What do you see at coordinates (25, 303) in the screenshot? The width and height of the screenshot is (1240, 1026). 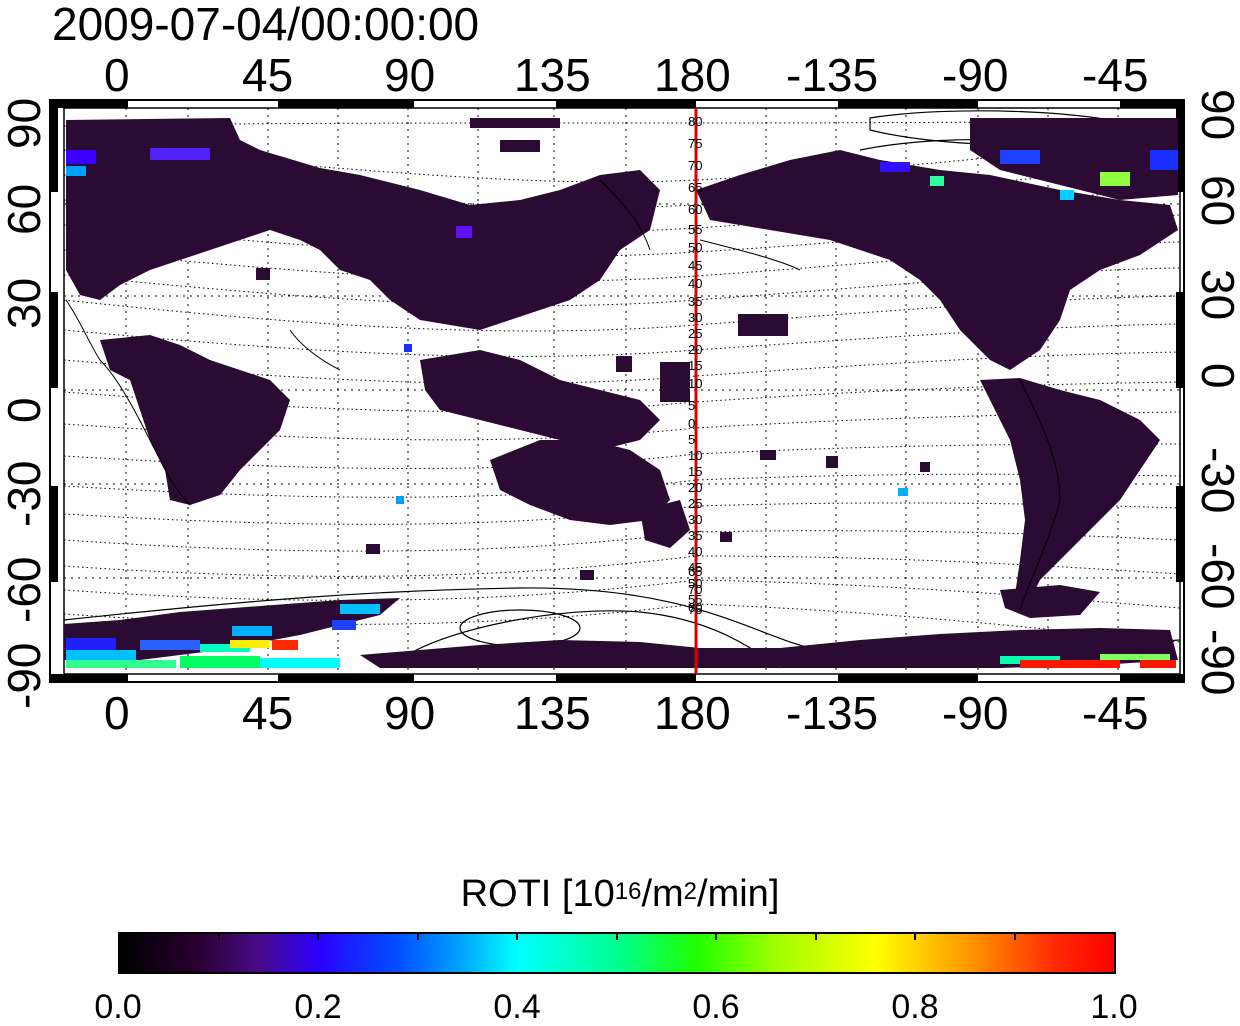 I see `left-lat-tick: 30` at bounding box center [25, 303].